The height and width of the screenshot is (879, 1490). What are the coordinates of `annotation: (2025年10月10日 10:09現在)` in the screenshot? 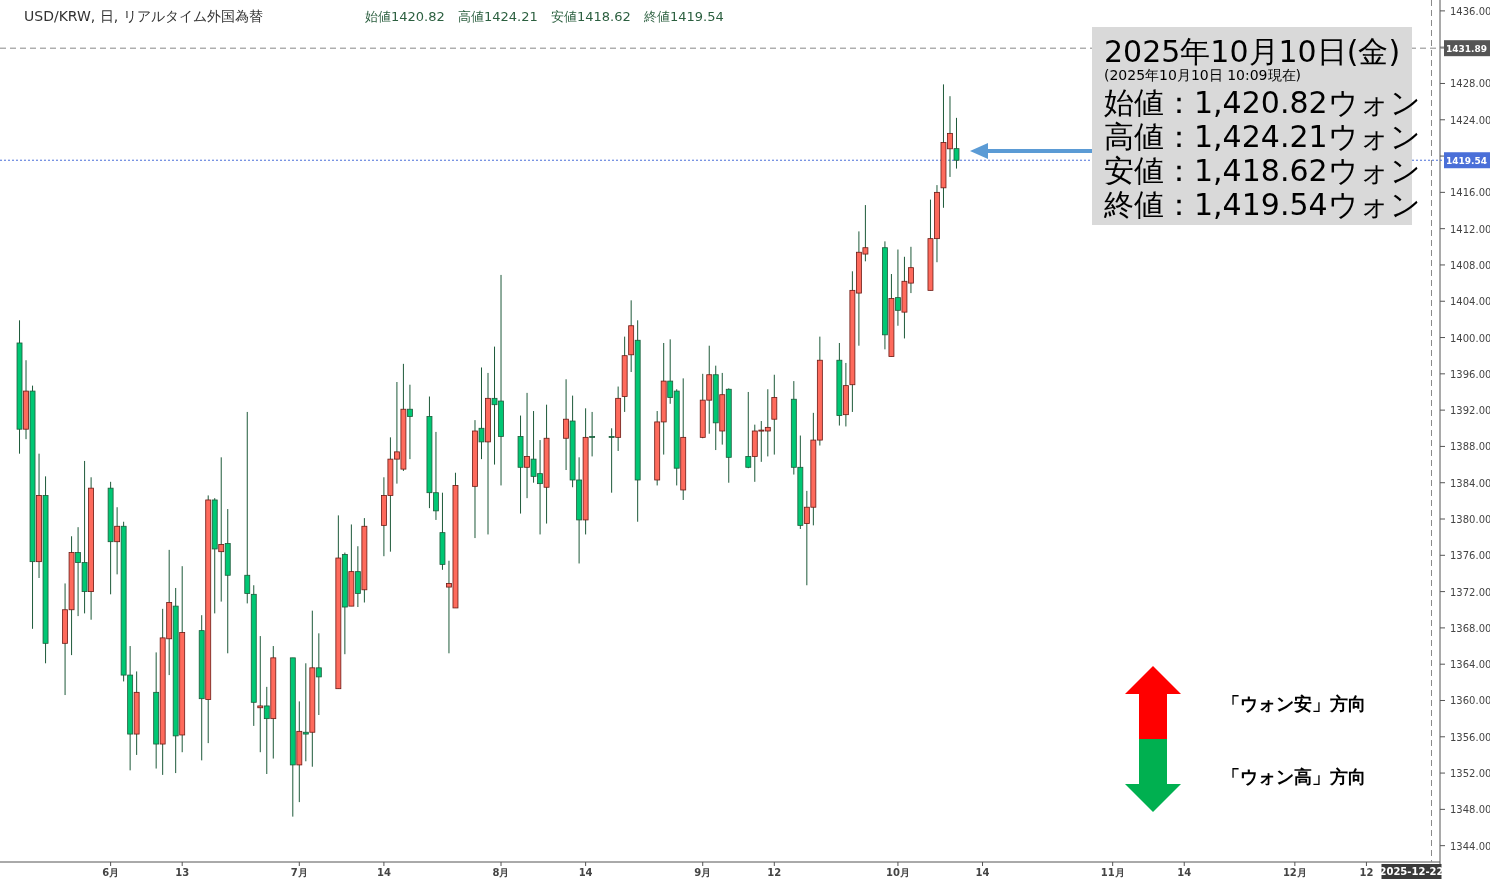 It's located at (1202, 75).